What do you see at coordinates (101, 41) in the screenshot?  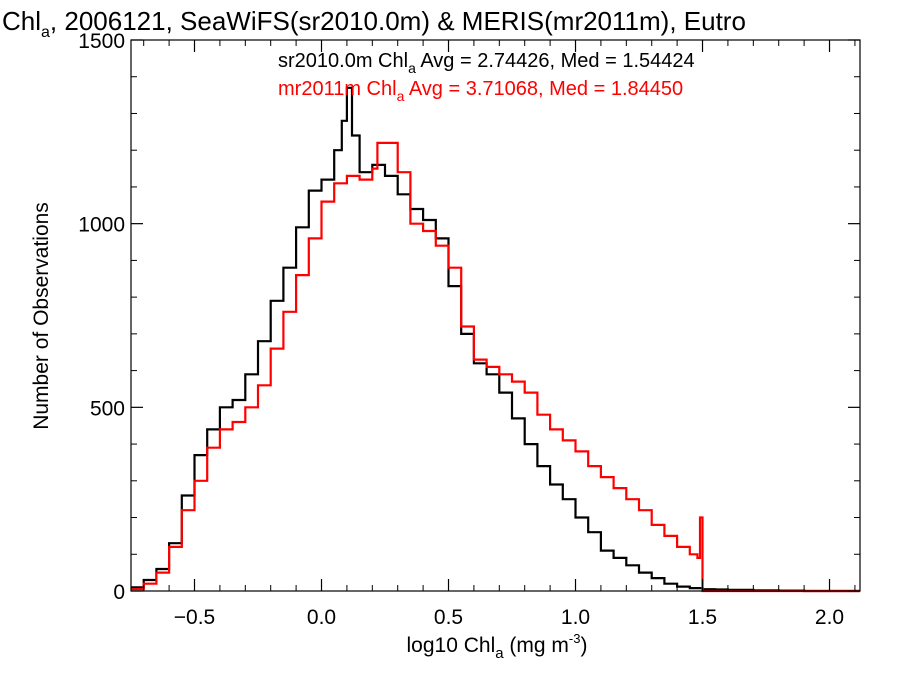 I see `y-tick-label: 1500` at bounding box center [101, 41].